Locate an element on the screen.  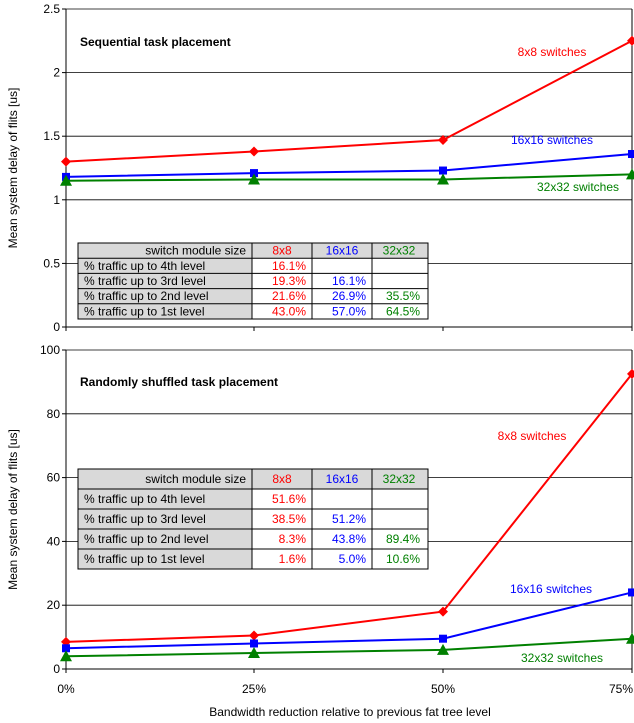
table-cell: 19.3% is located at coordinates (289, 281).